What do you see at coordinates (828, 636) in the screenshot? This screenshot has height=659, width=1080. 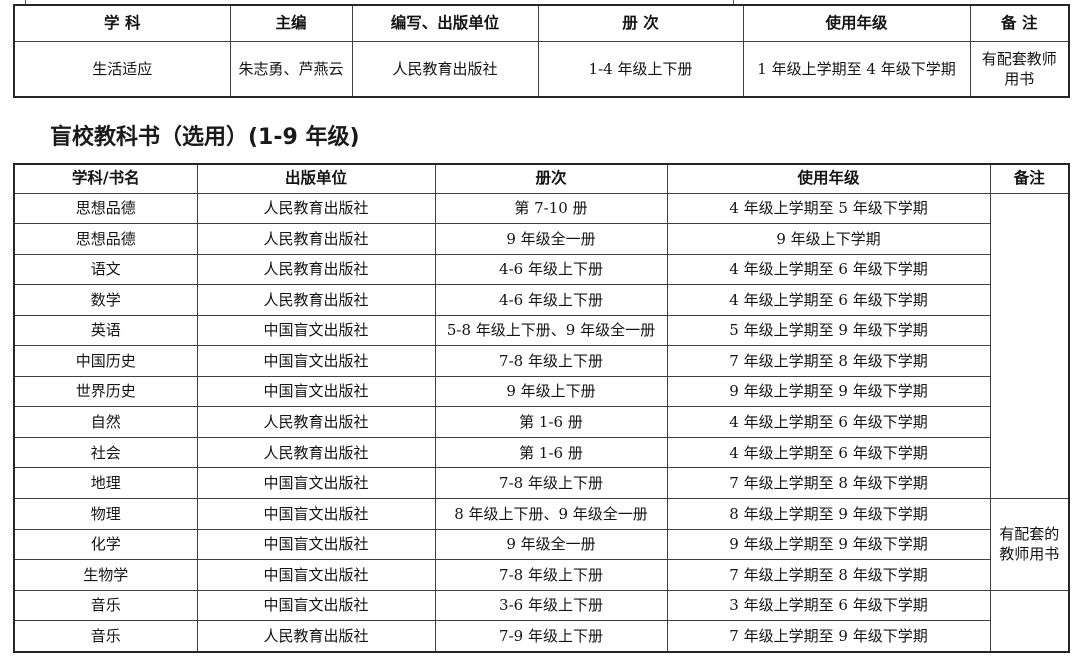 I see `grades-cell: 7 年级上学期至 9 年级下学期` at bounding box center [828, 636].